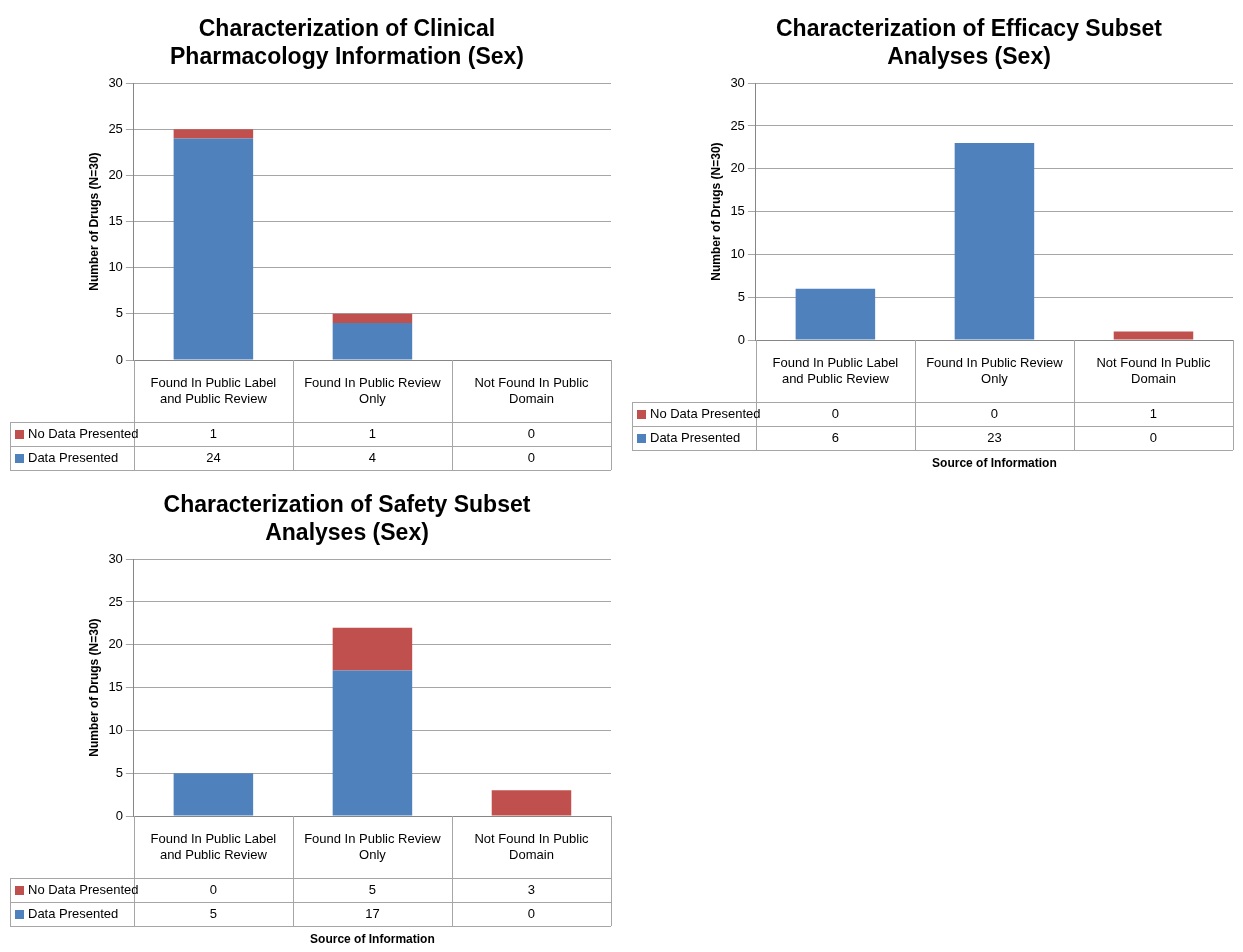  I want to click on data-label: 23, so click(994, 437).